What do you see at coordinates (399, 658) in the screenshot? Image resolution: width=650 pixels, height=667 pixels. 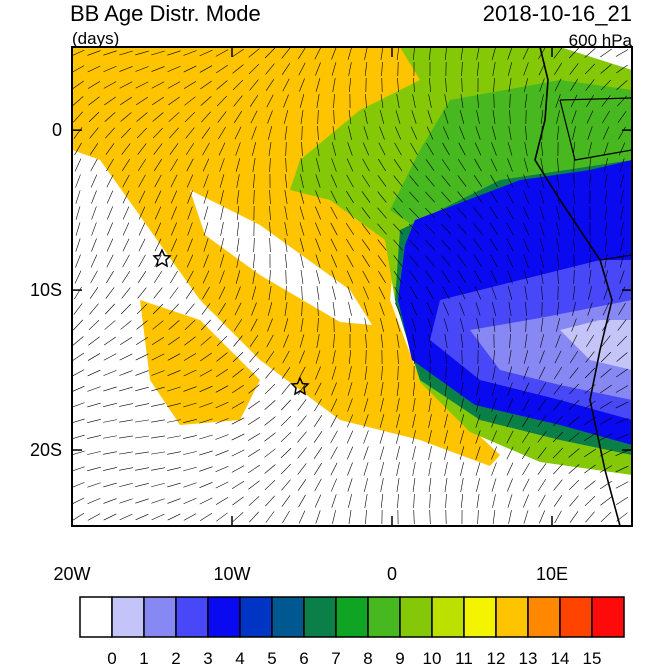 I see `colorbar-label: 9` at bounding box center [399, 658].